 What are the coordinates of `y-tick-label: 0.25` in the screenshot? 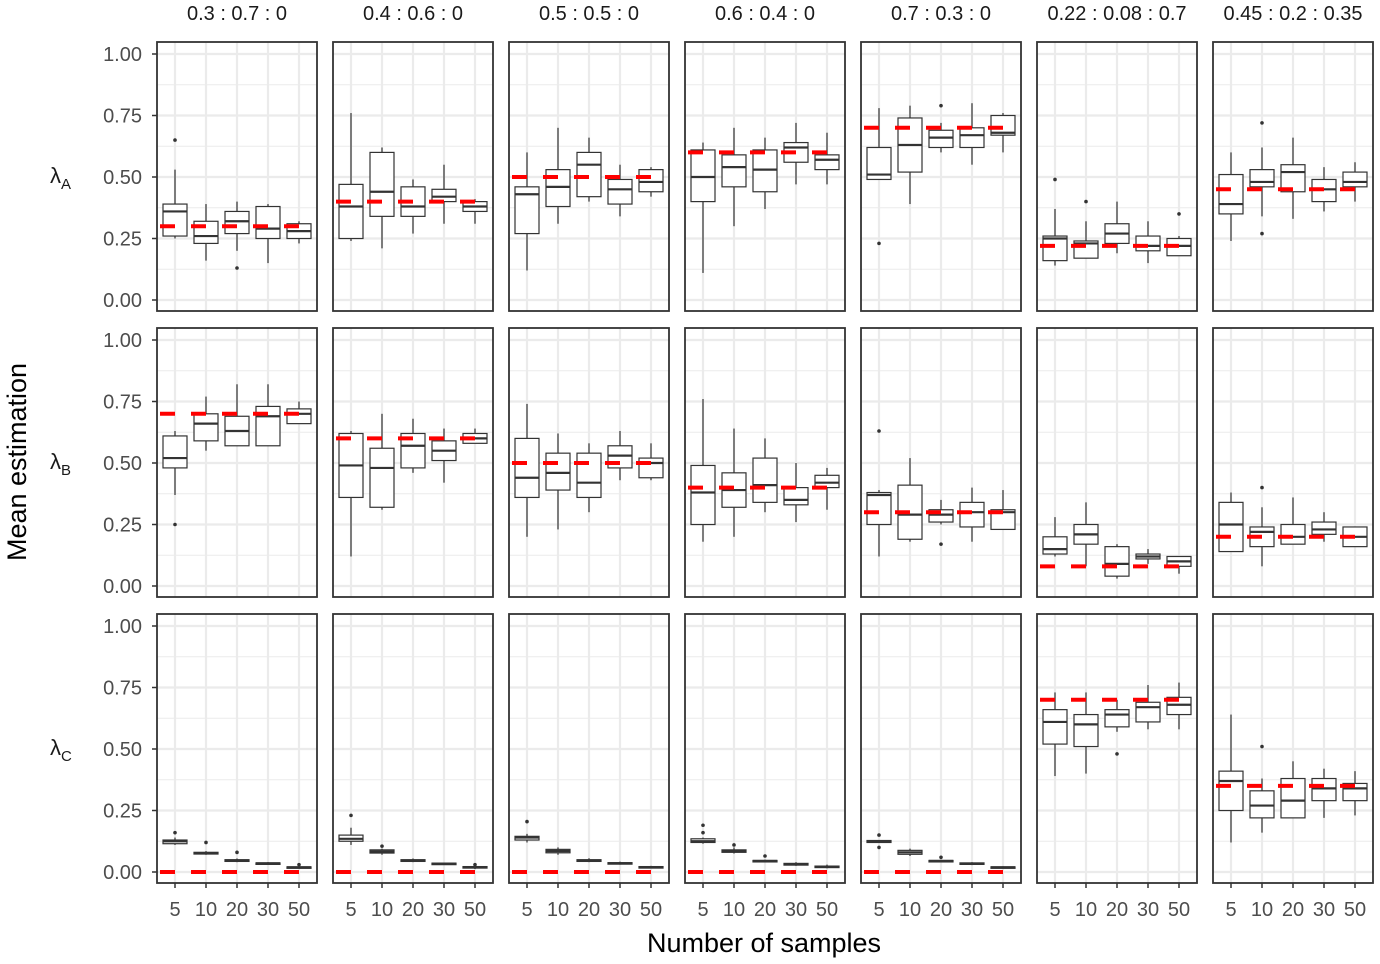 It's located at (122, 526).